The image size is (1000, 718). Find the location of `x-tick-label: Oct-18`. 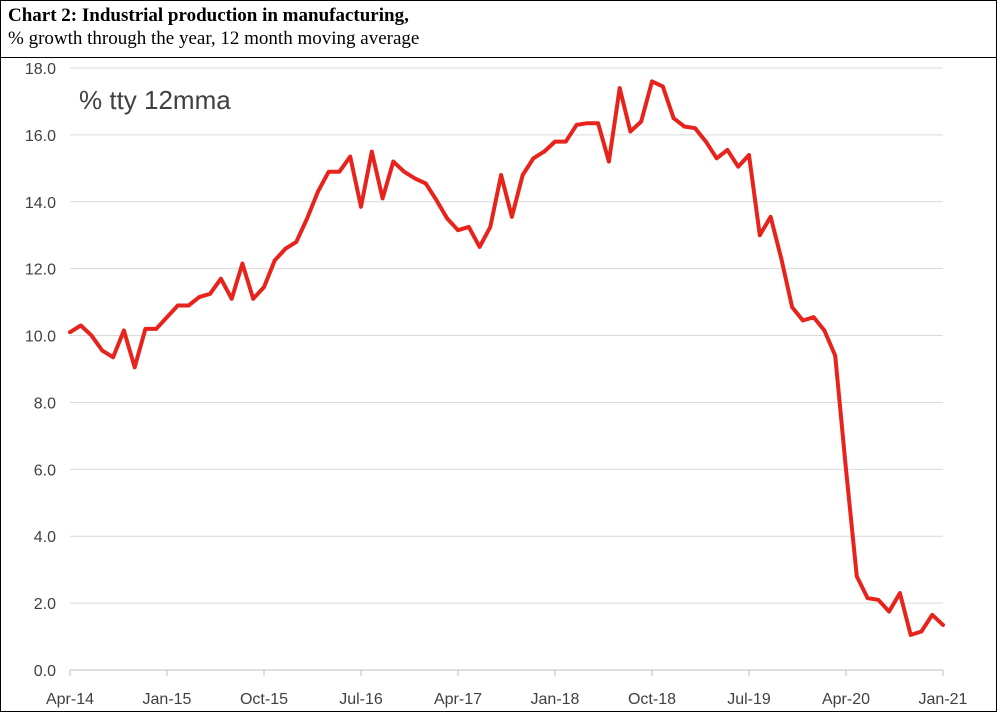

x-tick-label: Oct-18 is located at coordinates (652, 699).